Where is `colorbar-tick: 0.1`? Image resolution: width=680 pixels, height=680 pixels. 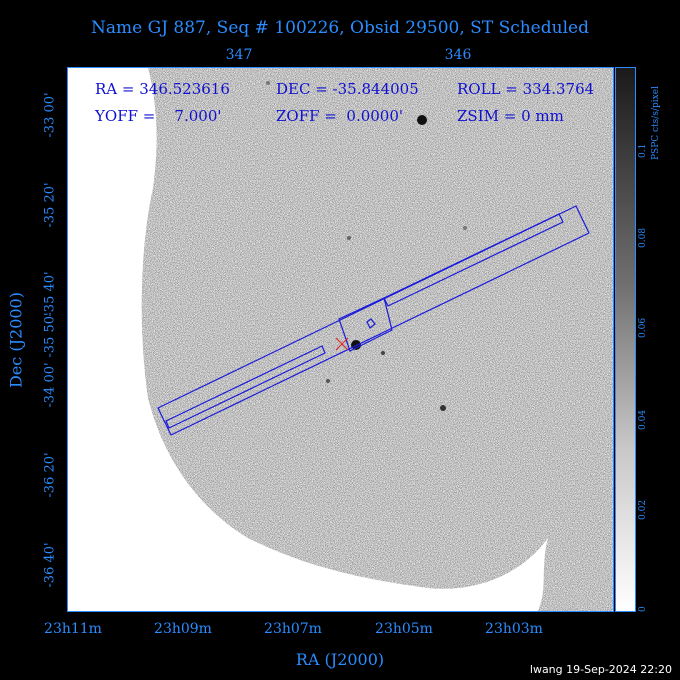
colorbar-tick: 0.1 is located at coordinates (643, 150).